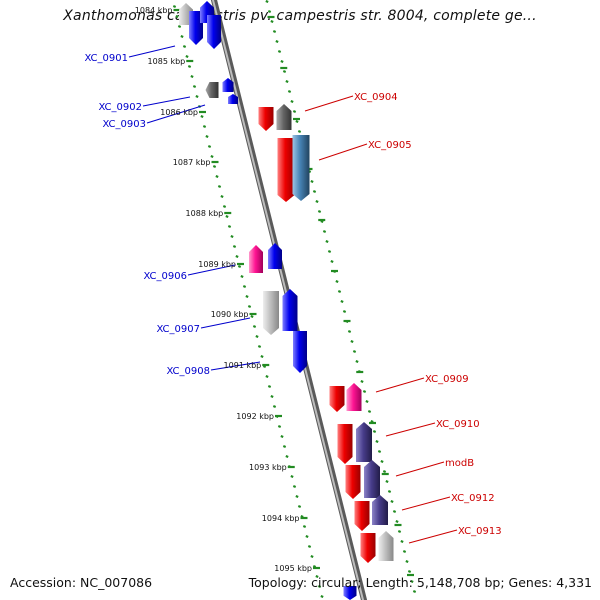 This screenshot has width=600, height=600. Describe the element at coordinates (230, 314) in the screenshot. I see `kbp-label: 1090 kbp` at that location.